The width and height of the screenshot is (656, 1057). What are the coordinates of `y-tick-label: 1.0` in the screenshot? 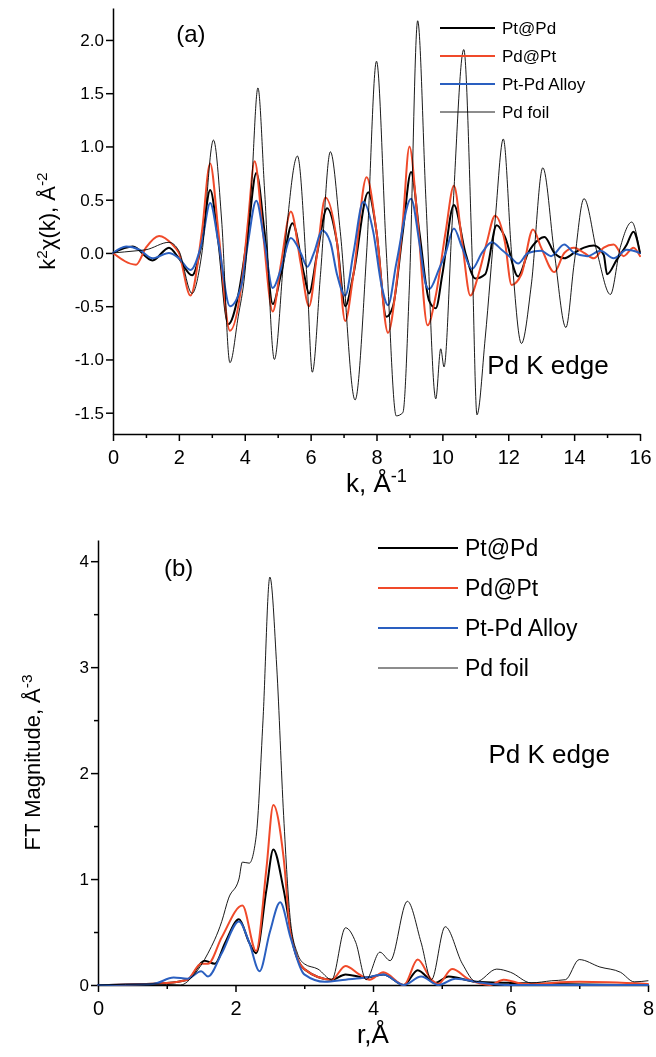 It's located at (92, 147).